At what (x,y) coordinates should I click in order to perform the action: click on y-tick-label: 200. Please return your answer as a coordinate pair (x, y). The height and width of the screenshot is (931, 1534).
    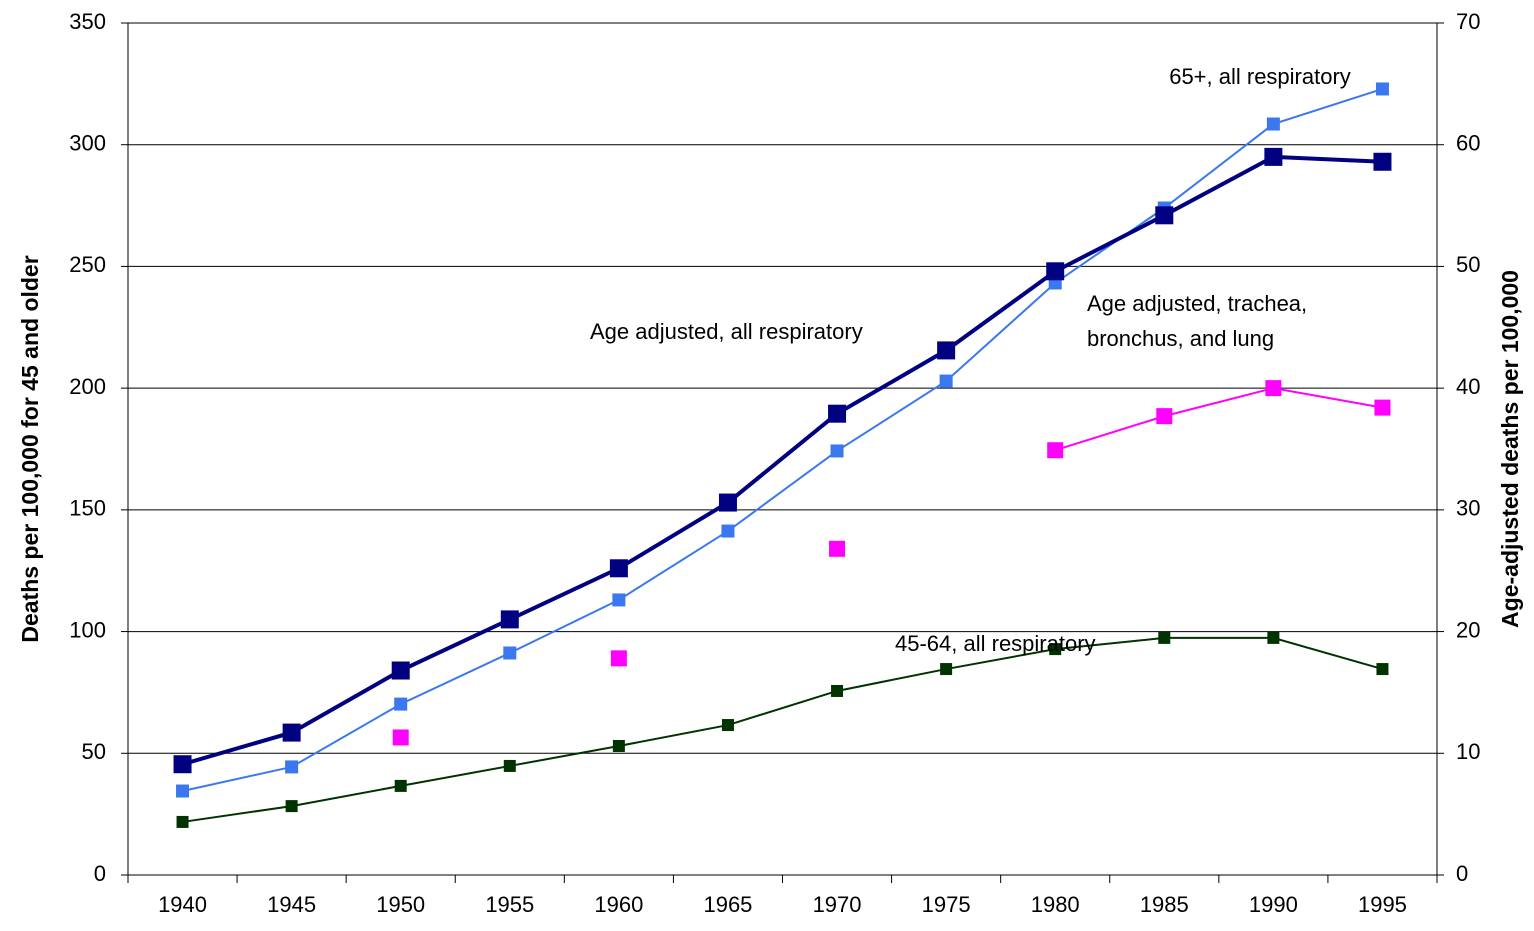
    Looking at the image, I should click on (87, 386).